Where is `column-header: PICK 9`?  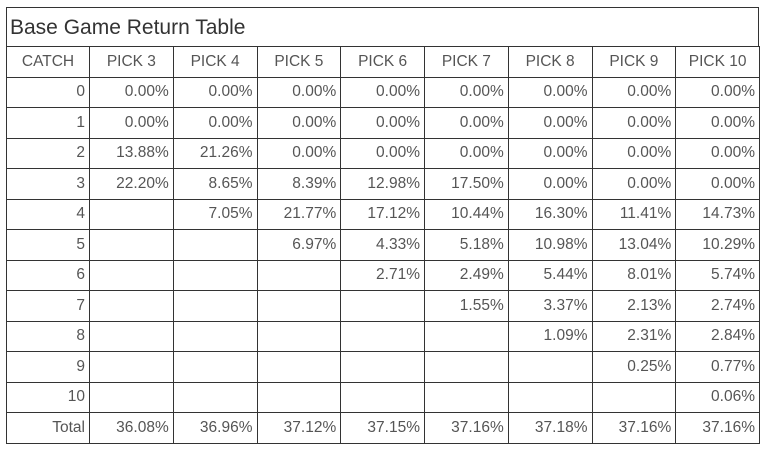
column-header: PICK 9 is located at coordinates (634, 62).